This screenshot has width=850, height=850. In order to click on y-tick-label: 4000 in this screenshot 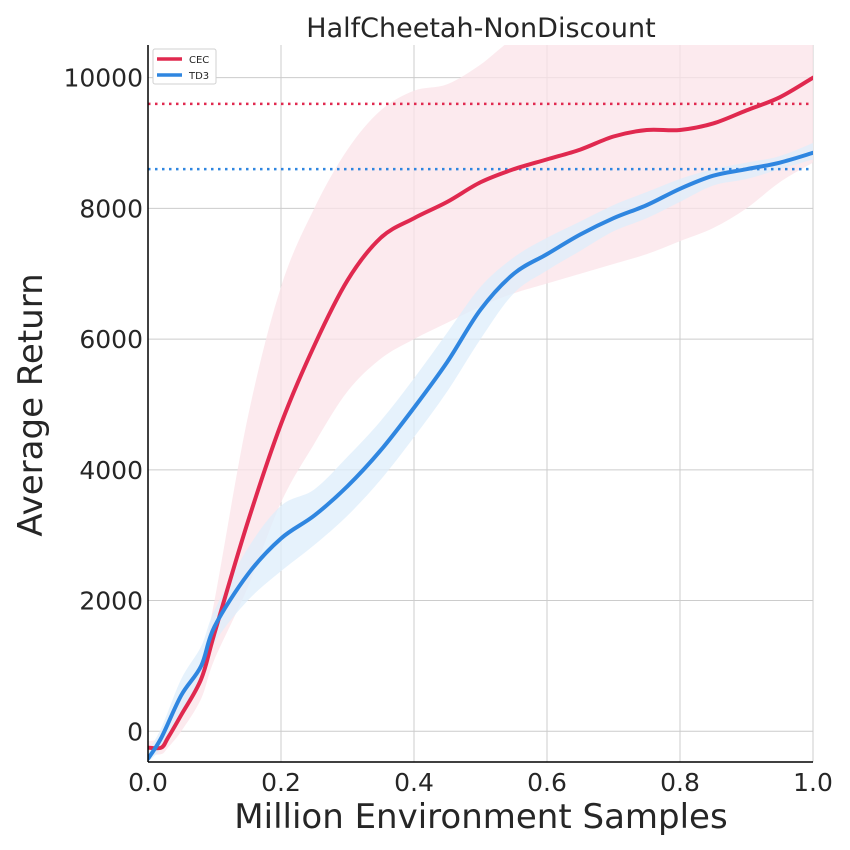, I will do `click(111, 470)`.